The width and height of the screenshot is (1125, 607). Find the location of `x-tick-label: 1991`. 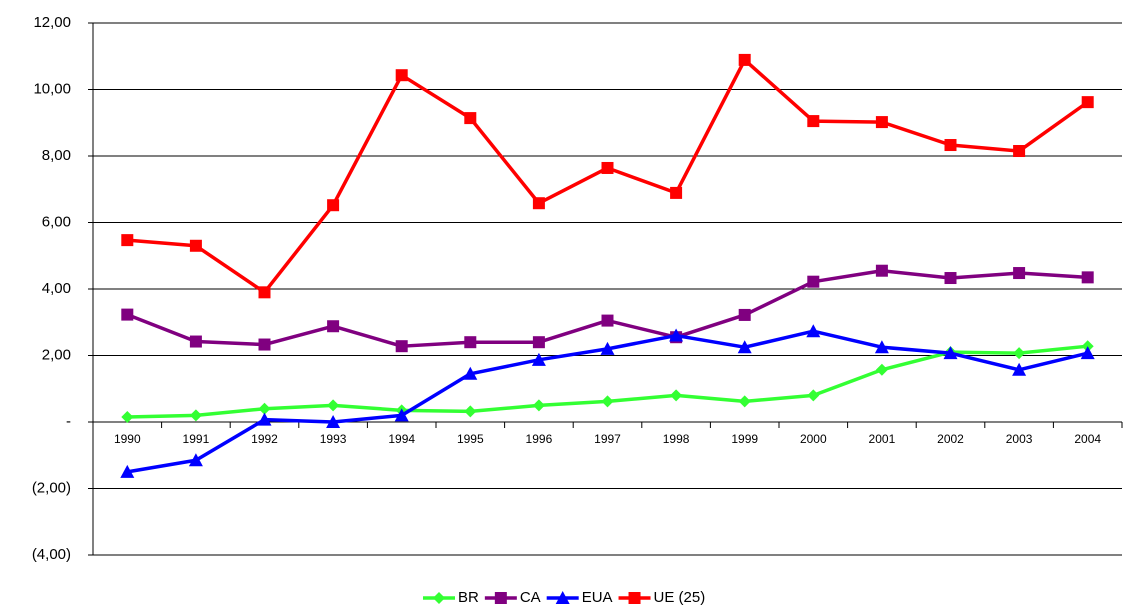

x-tick-label: 1991 is located at coordinates (196, 439).